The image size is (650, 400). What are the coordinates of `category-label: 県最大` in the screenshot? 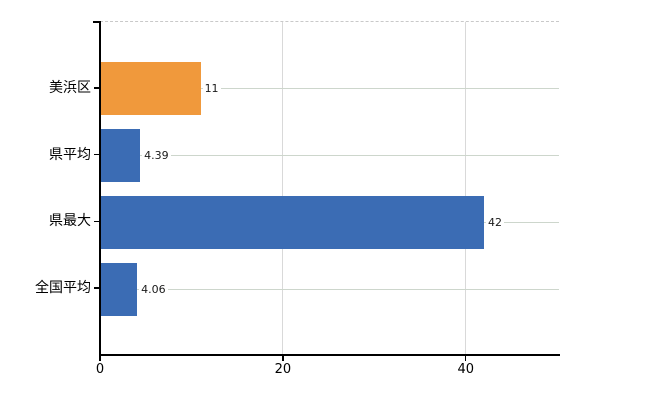 It's located at (70, 221).